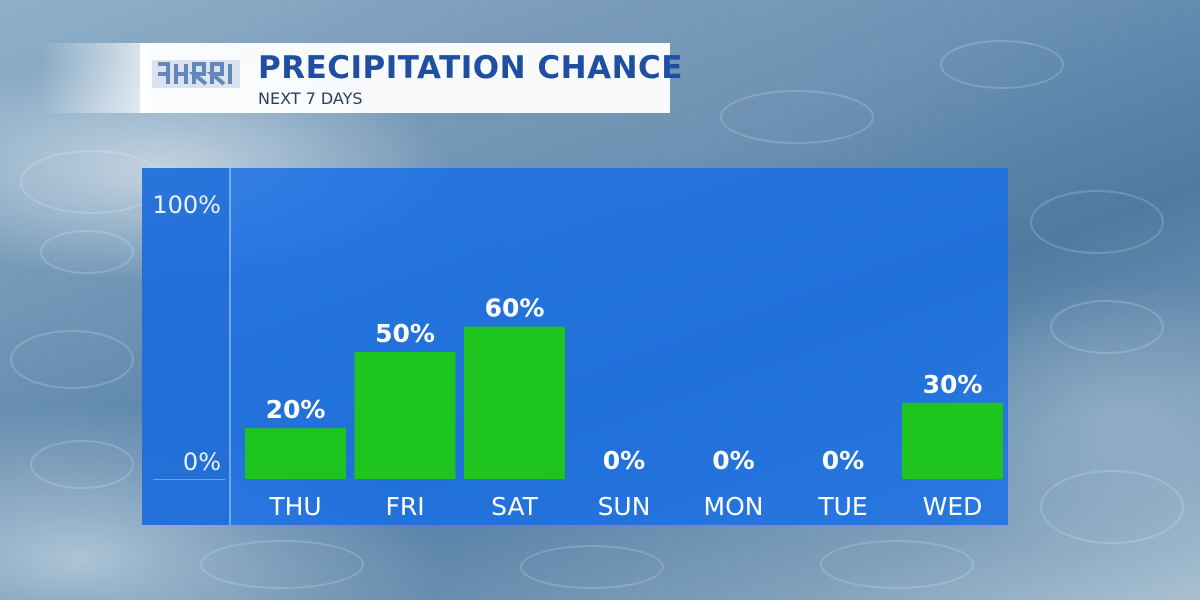 This screenshot has width=1200, height=600. I want to click on y-tick-label-max: 100%, so click(186, 205).